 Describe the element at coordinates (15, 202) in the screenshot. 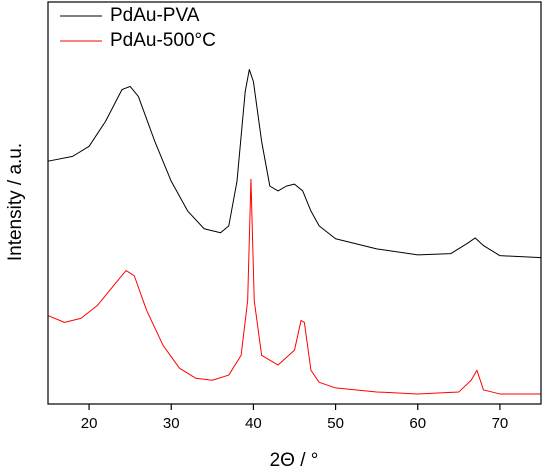

I see `y-axis-label: Intensity / a.u.` at that location.